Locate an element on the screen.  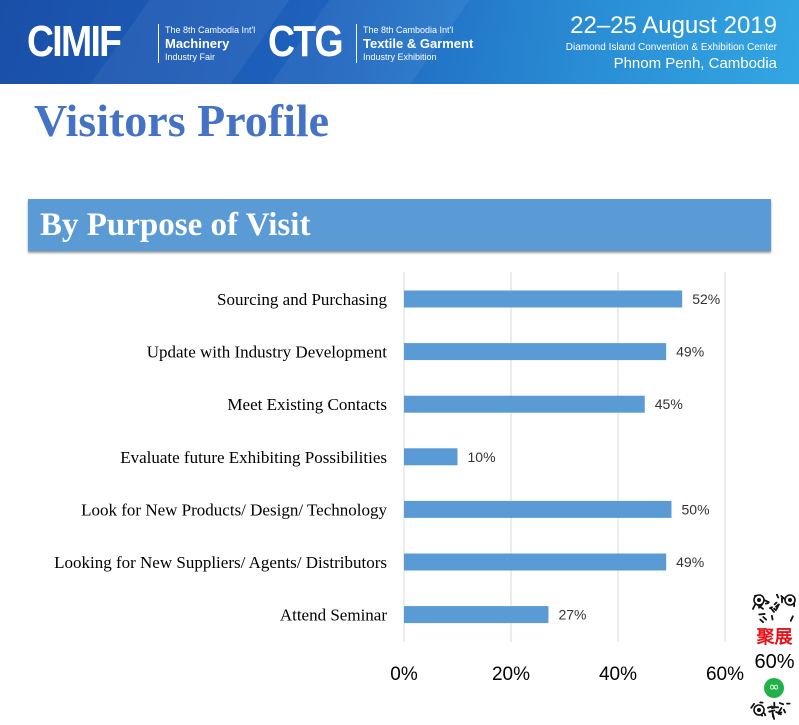
data-label: 52% is located at coordinates (706, 299).